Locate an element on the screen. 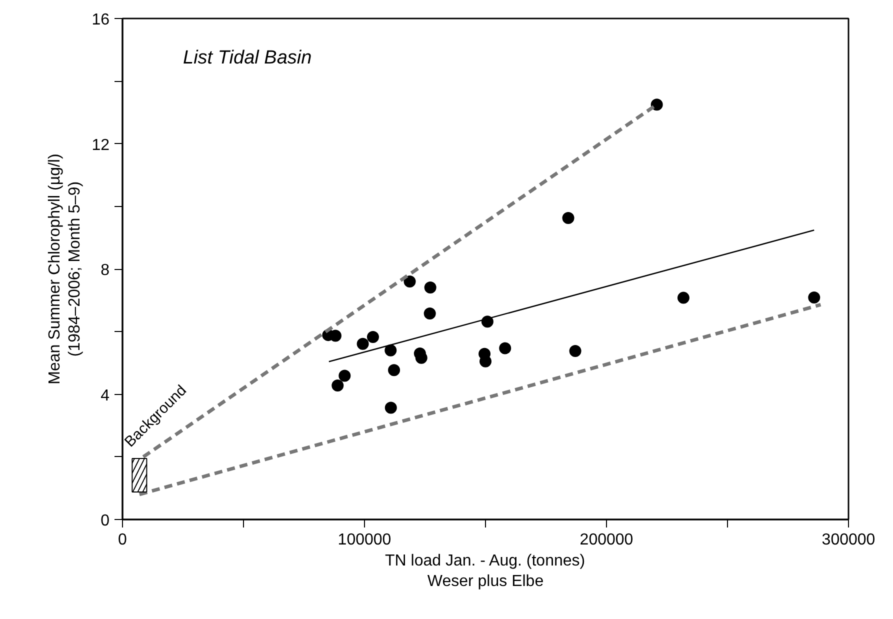 This screenshot has height=619, width=893. x-tick-label: 0 is located at coordinates (123, 540).